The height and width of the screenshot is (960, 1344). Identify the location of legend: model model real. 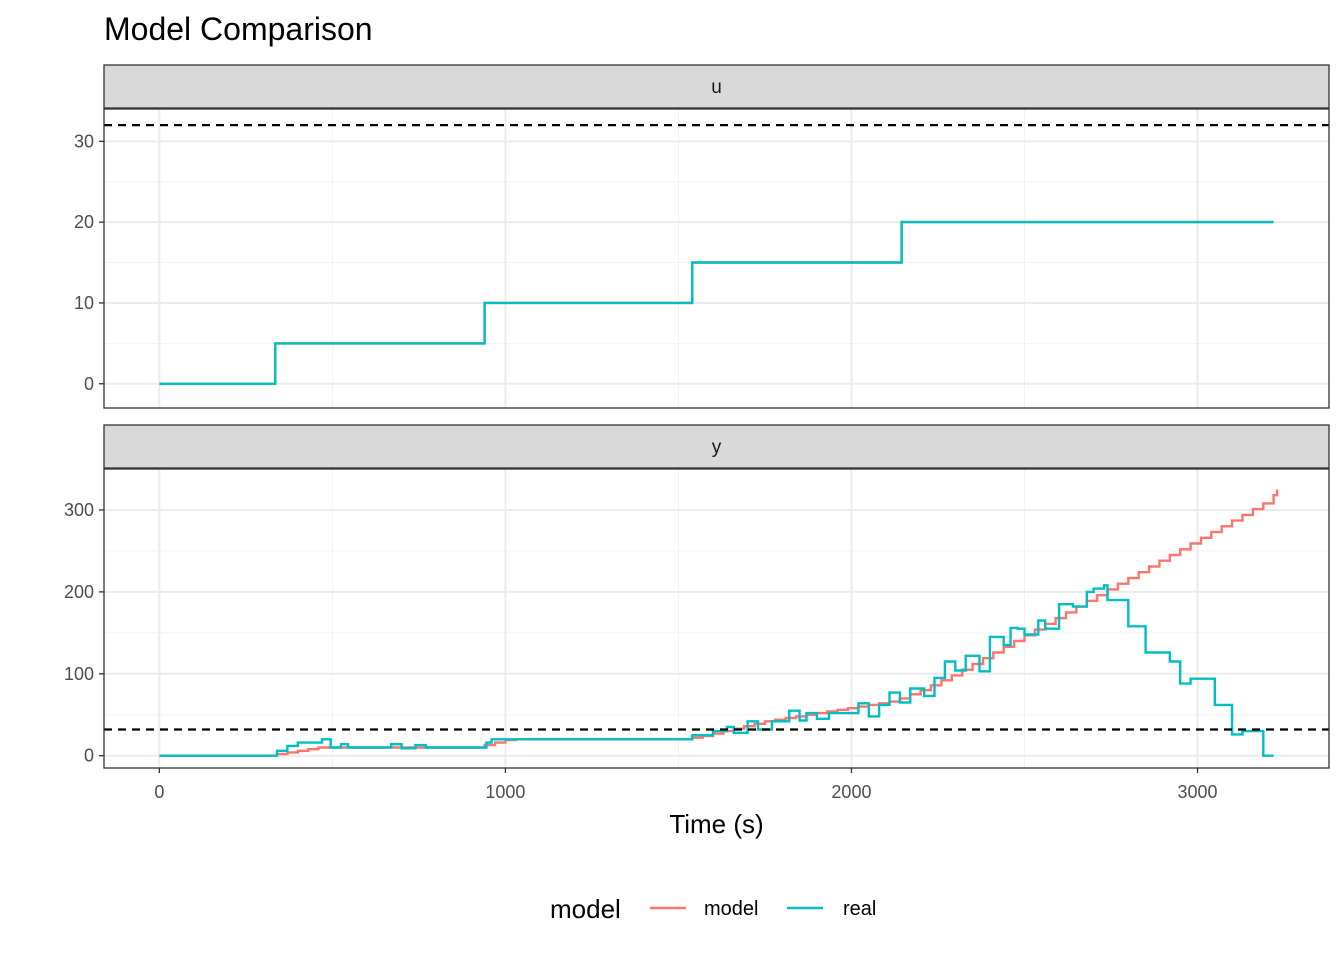
(713, 909).